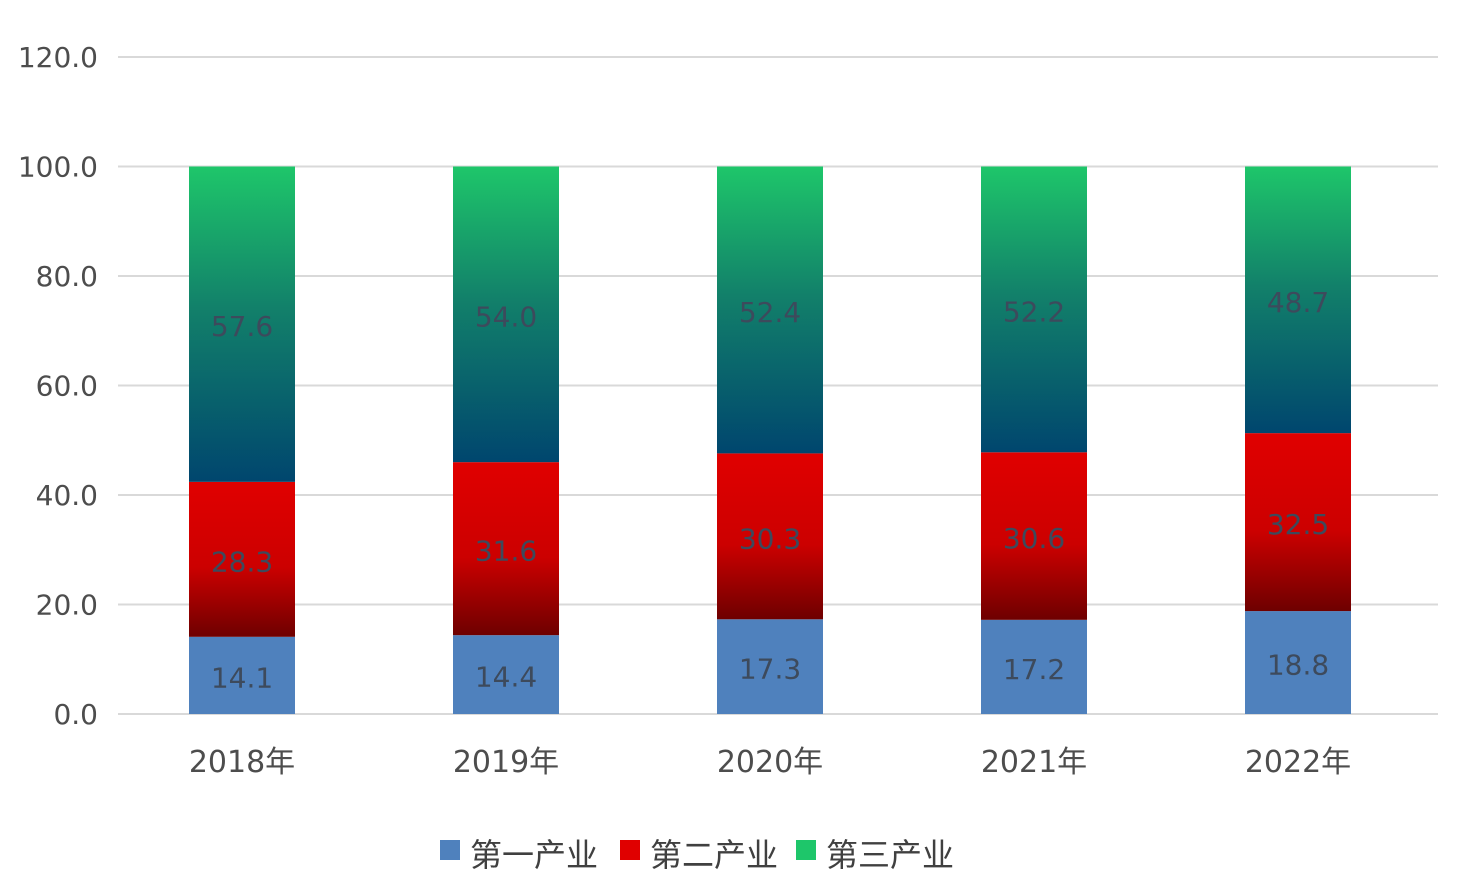  Describe the element at coordinates (890, 855) in the screenshot. I see `legend-label: 第三产业` at that location.